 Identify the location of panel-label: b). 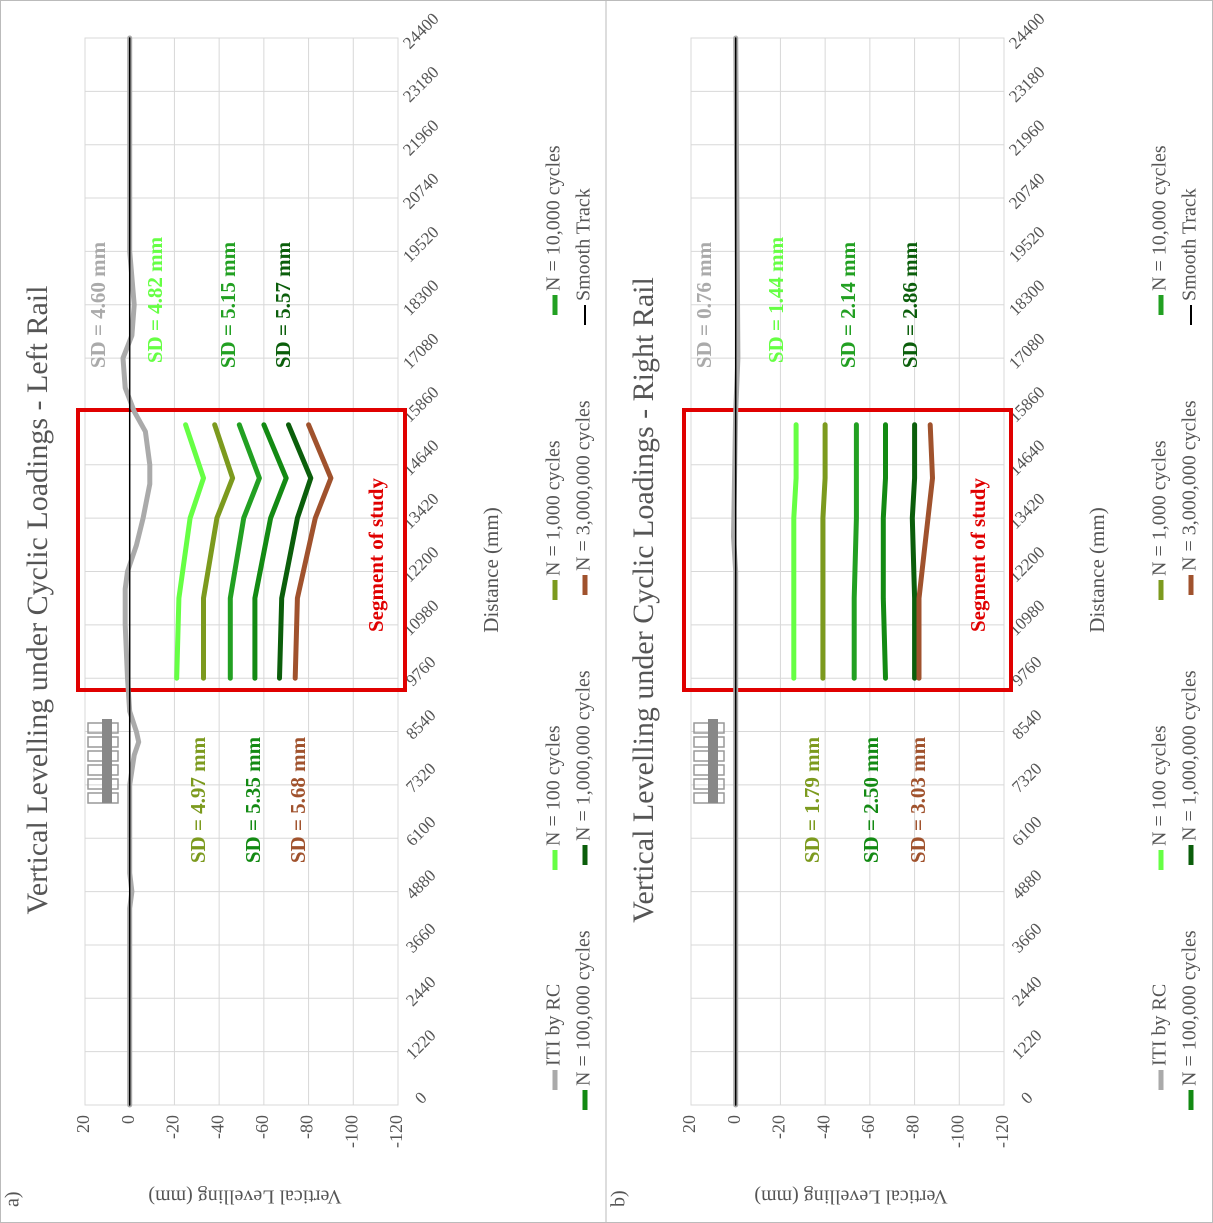
(619, 1198).